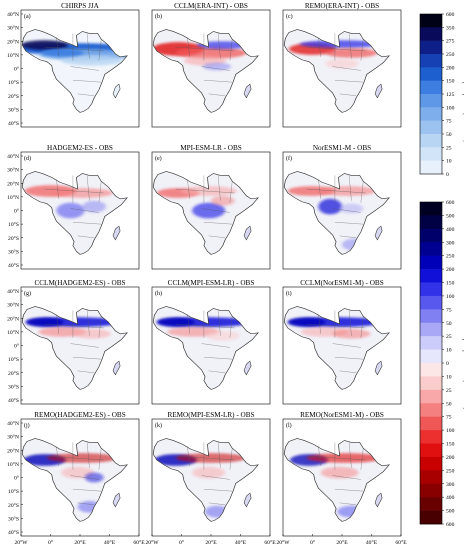  Describe the element at coordinates (13, 14) in the screenshot. I see `lat-tick-label: 40°N` at that location.